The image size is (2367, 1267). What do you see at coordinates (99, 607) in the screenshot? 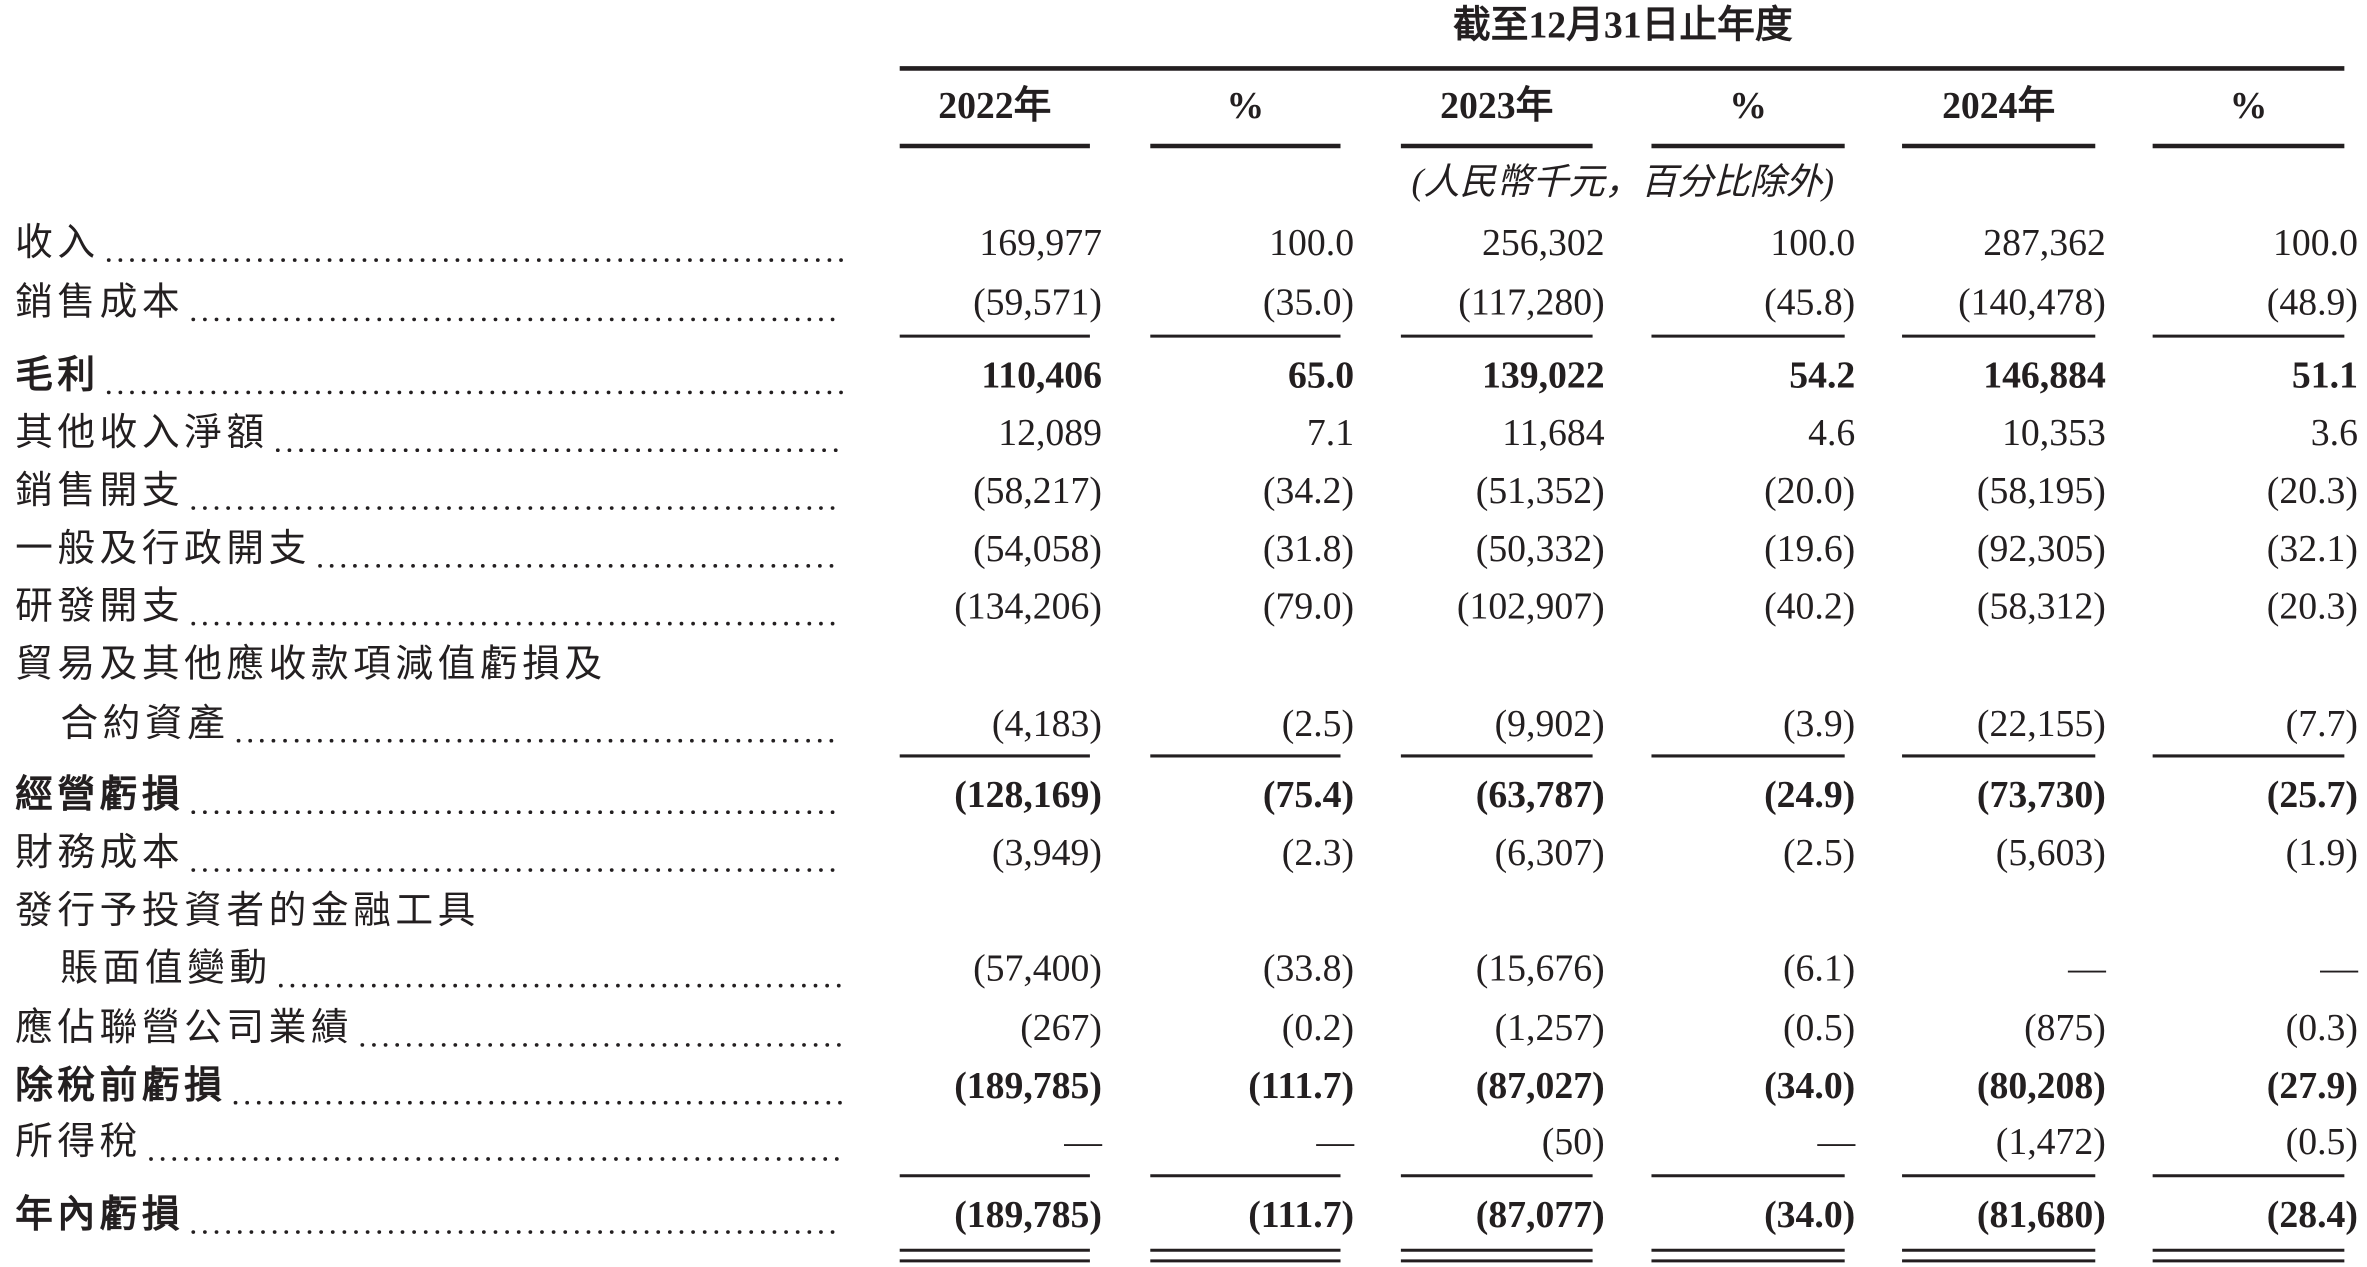
I see `row-label: 研發開支` at bounding box center [99, 607].